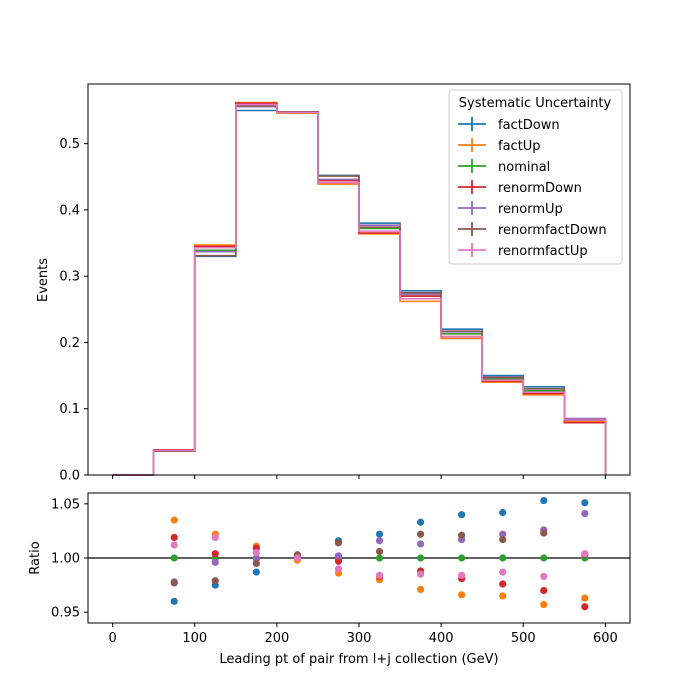 The width and height of the screenshot is (700, 700). Describe the element at coordinates (65, 504) in the screenshot. I see `ratio-y-tick-label: 1.05` at that location.